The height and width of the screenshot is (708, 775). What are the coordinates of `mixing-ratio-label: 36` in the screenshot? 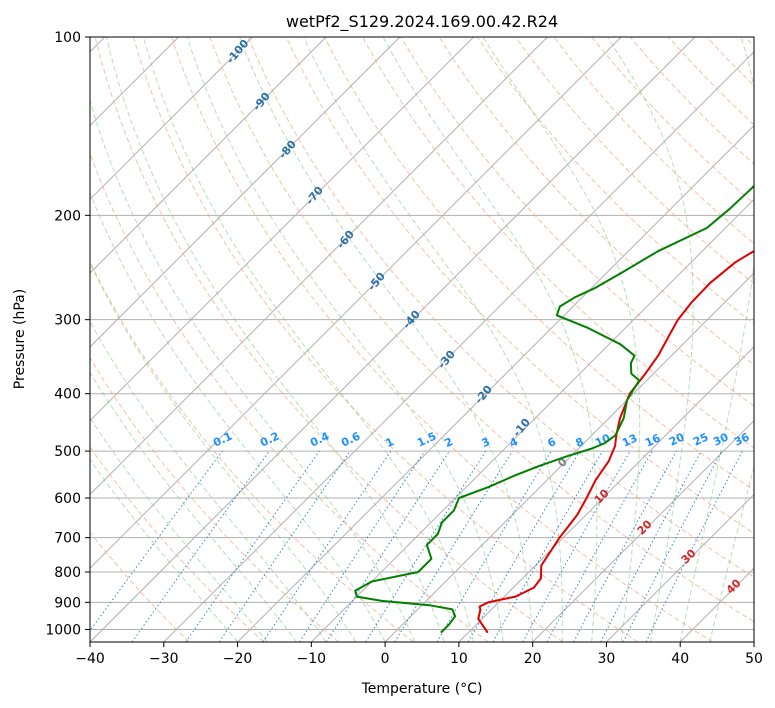 It's located at (742, 439).